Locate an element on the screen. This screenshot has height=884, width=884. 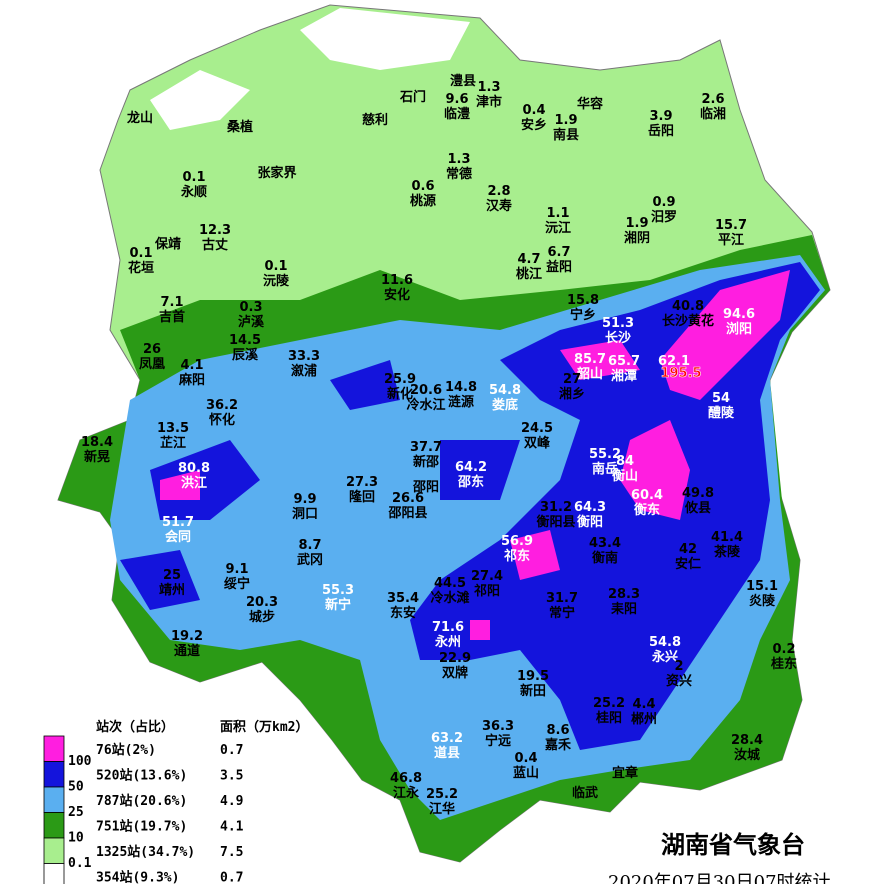
station-name: 祁东 is located at coordinates (517, 556).